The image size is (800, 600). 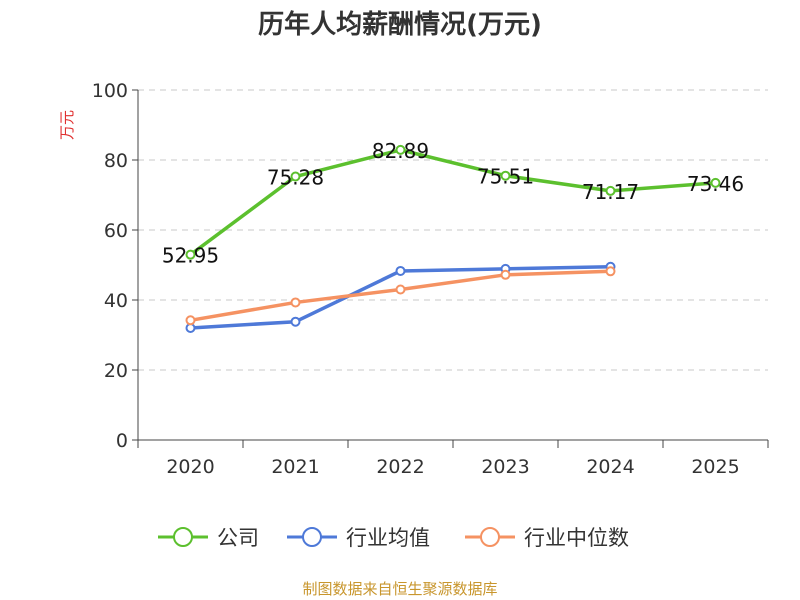 What do you see at coordinates (505, 467) in the screenshot?
I see `x-tick-label: 2023` at bounding box center [505, 467].